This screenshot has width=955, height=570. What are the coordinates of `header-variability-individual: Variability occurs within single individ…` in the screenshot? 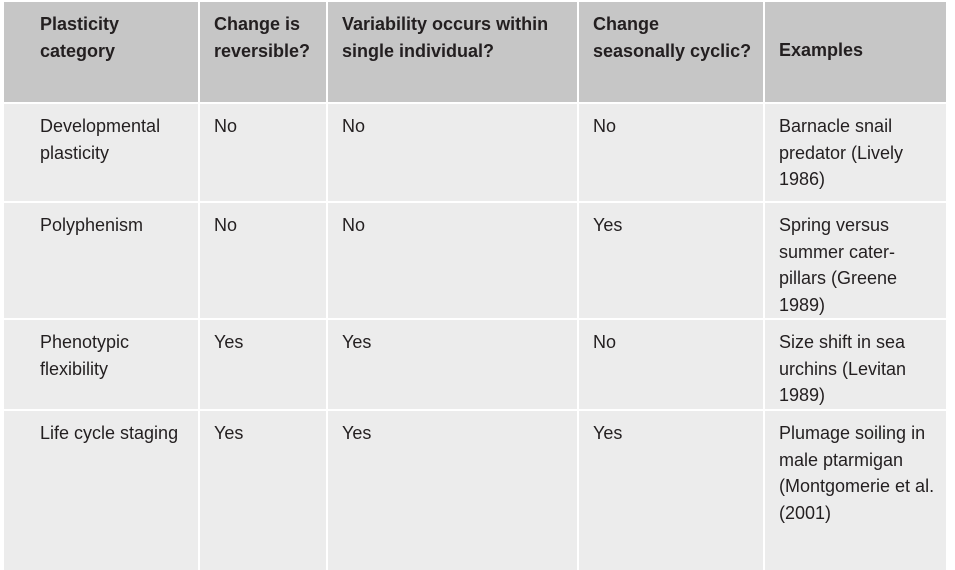 It's located at (452, 52).